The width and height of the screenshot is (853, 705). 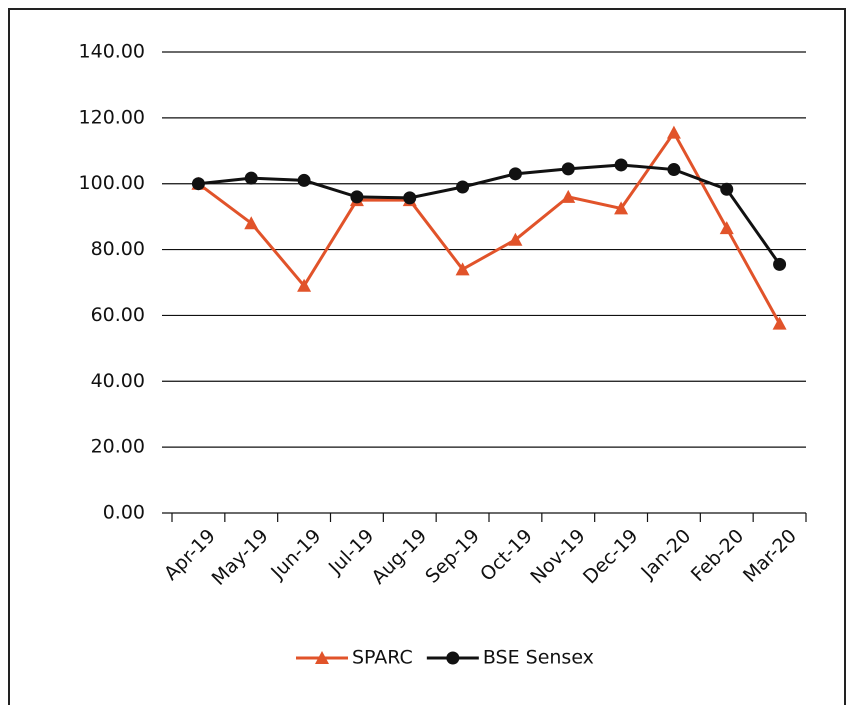 I want to click on y-tick-label: 0.00, so click(x=124, y=513).